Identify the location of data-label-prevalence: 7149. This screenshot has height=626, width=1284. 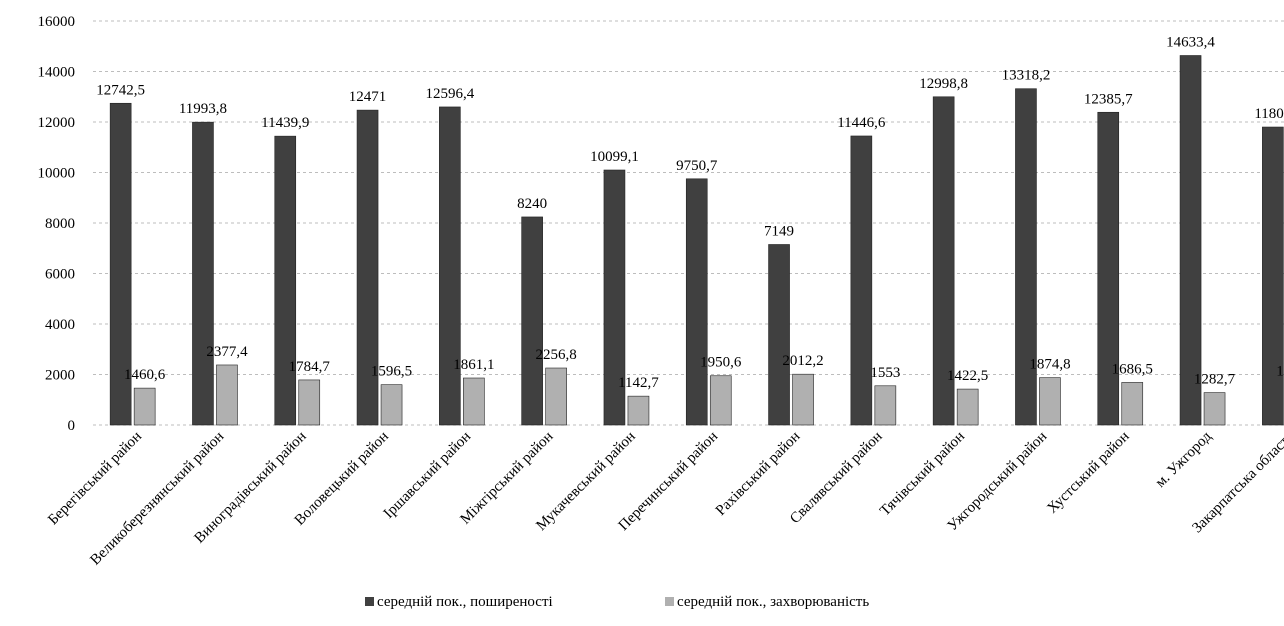
(779, 231).